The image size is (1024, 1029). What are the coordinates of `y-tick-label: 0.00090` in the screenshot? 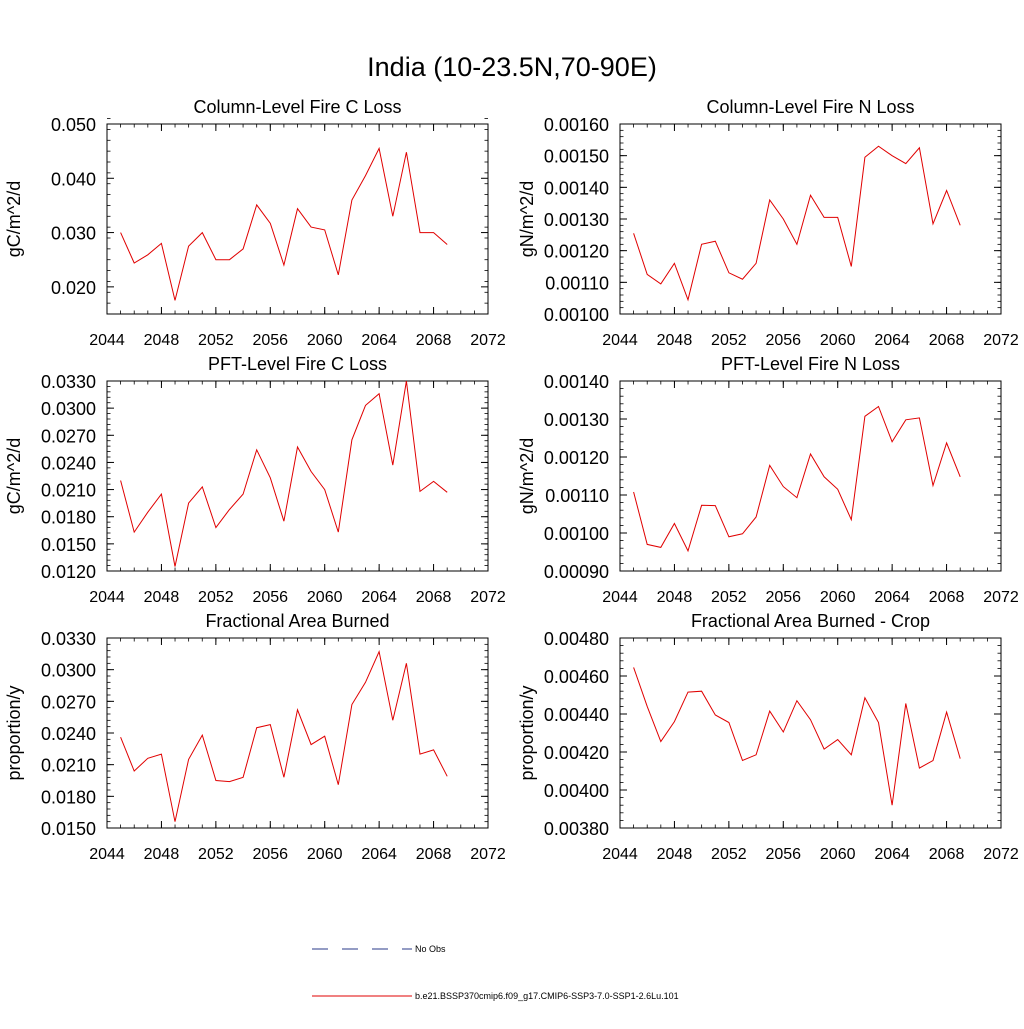 It's located at (576, 572).